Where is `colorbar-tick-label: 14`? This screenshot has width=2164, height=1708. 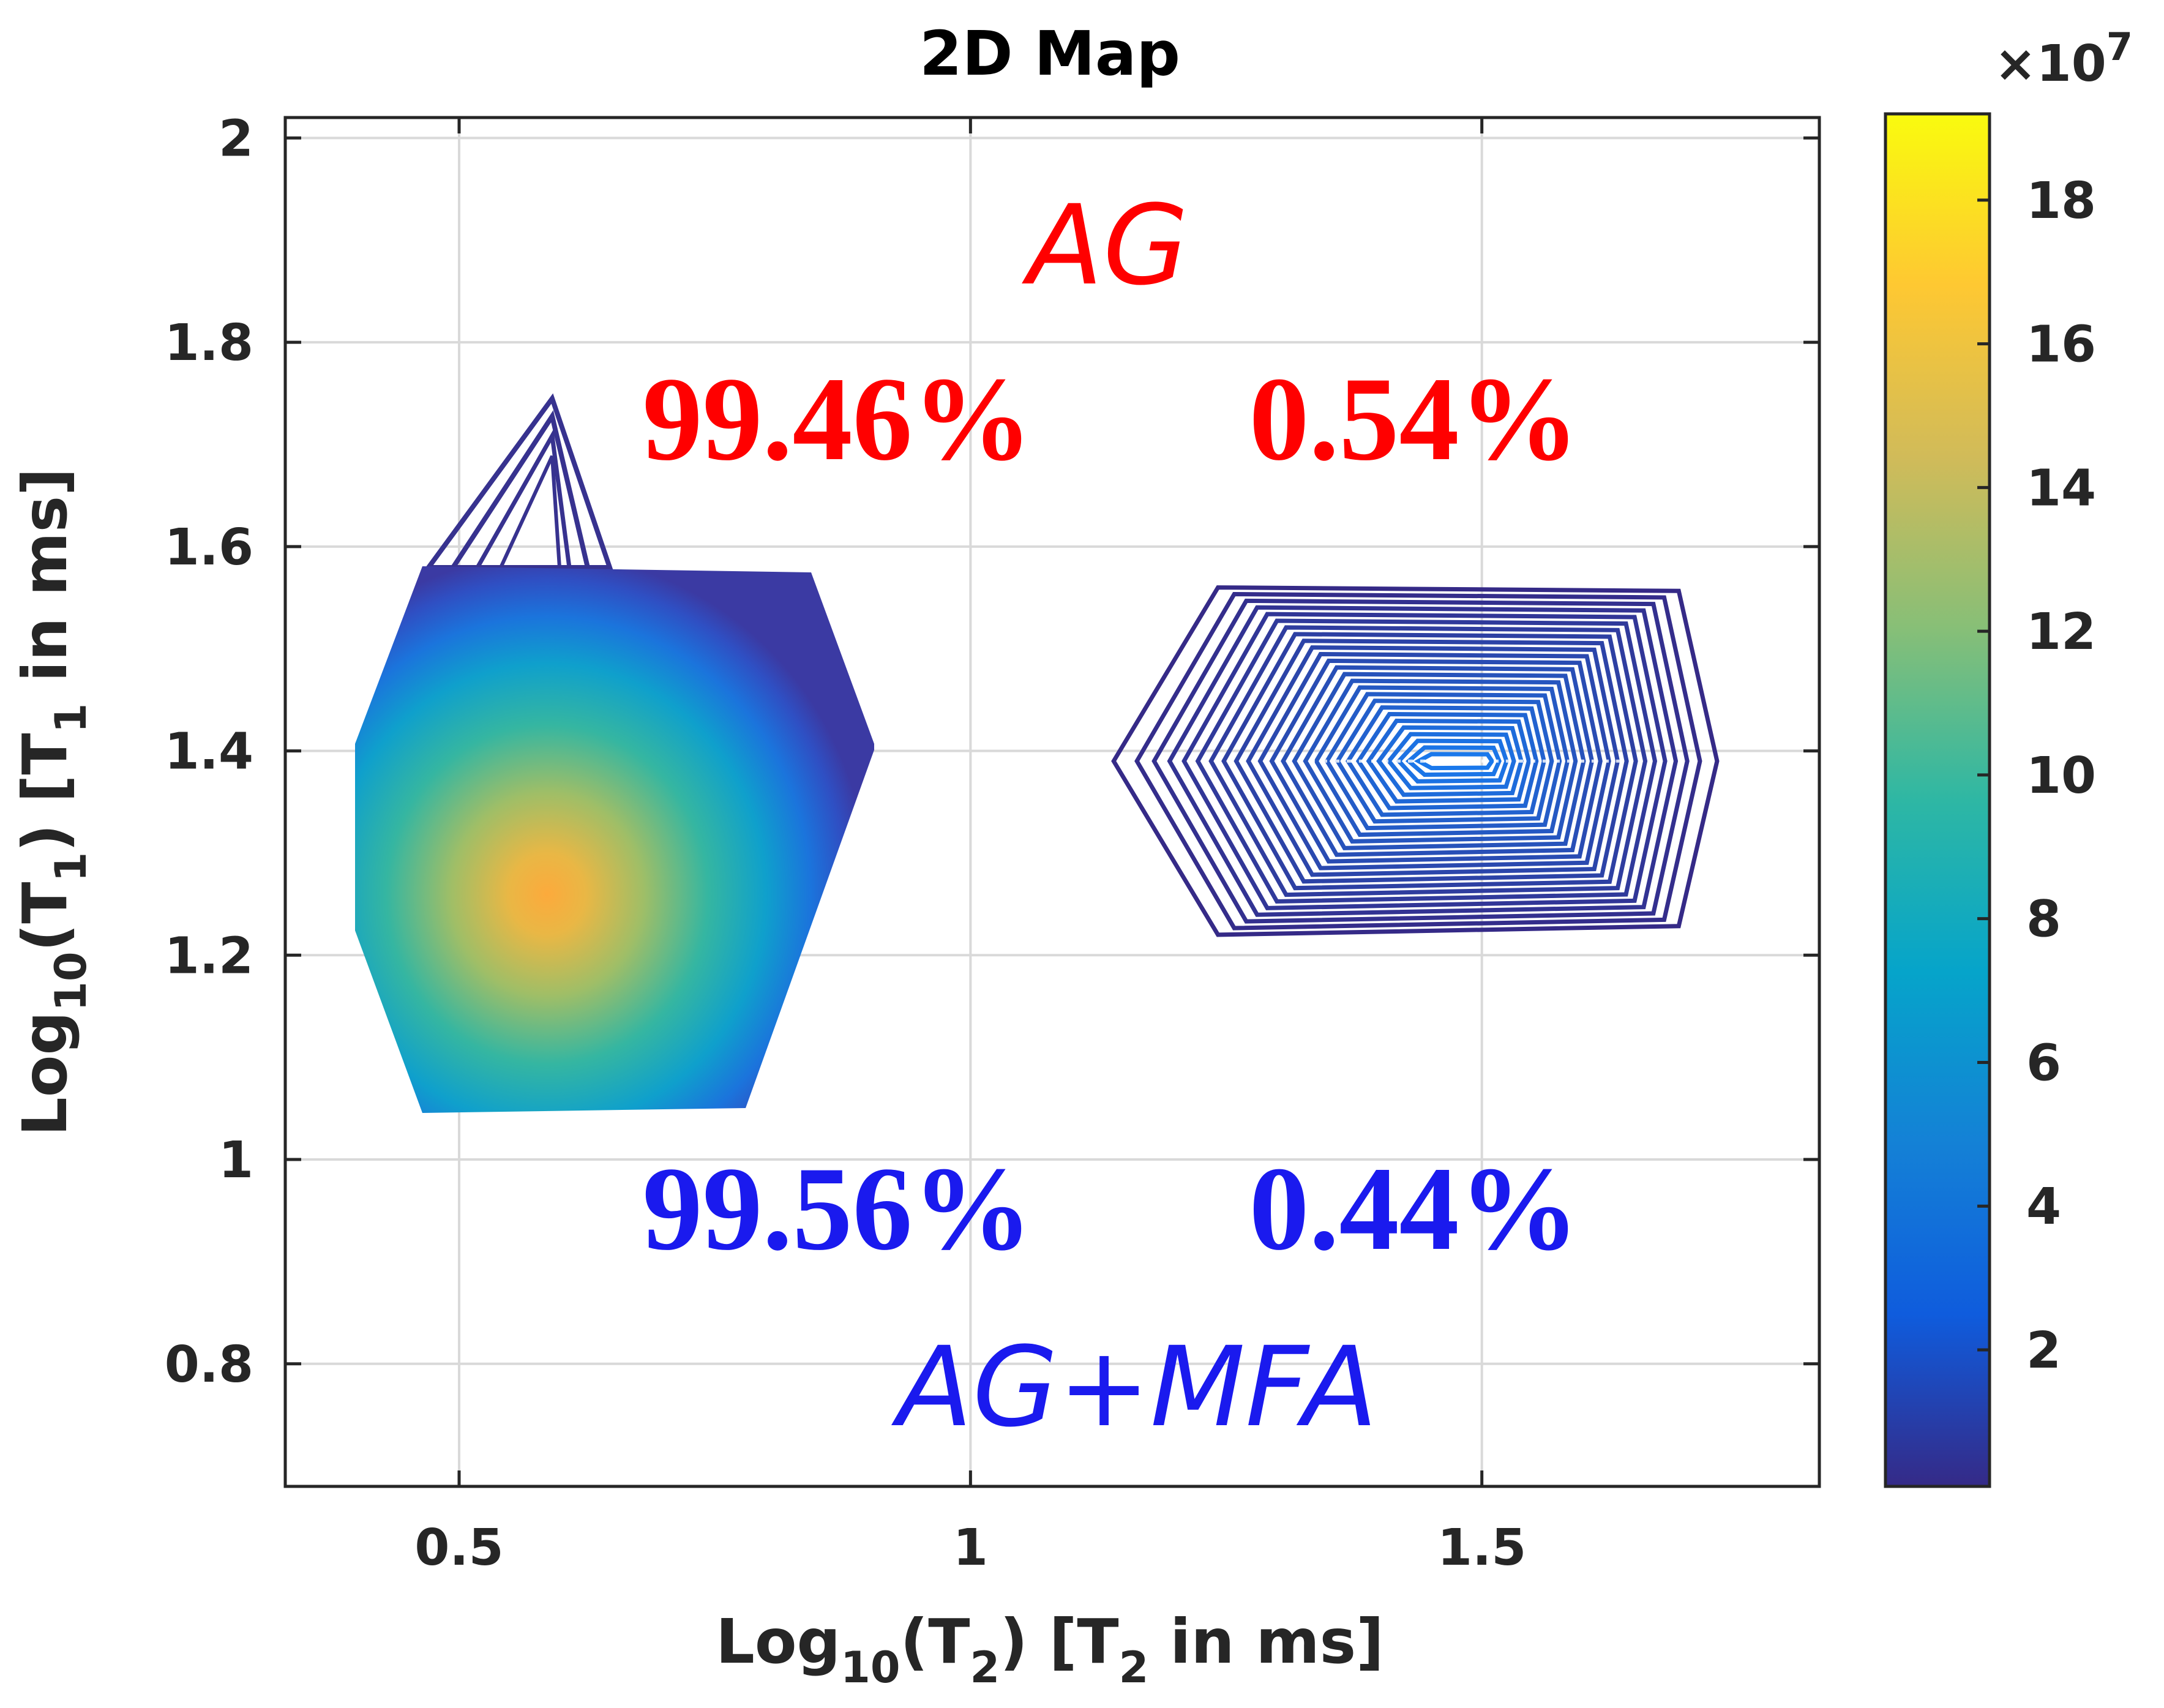 colorbar-tick-label: 14 is located at coordinates (2061, 488).